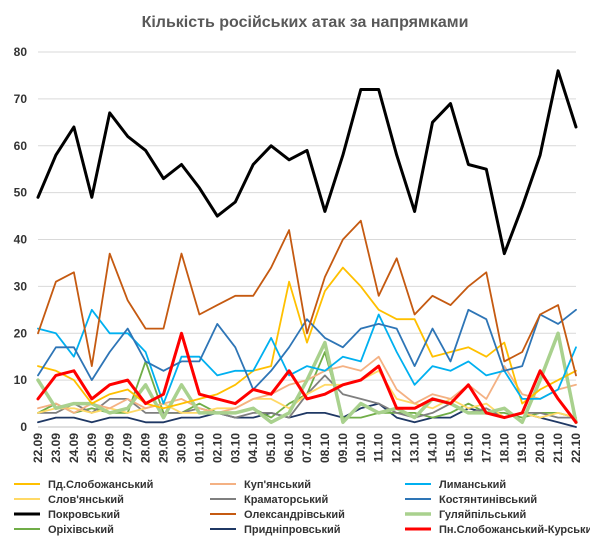 This screenshot has width=590, height=540. What do you see at coordinates (540, 448) in the screenshot?
I see `x-tick-label: 20.10` at bounding box center [540, 448].